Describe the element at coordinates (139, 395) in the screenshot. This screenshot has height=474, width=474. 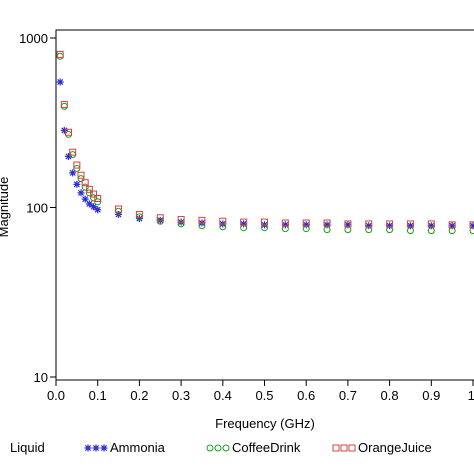
I see `x-tick-label: 0.2` at that location.